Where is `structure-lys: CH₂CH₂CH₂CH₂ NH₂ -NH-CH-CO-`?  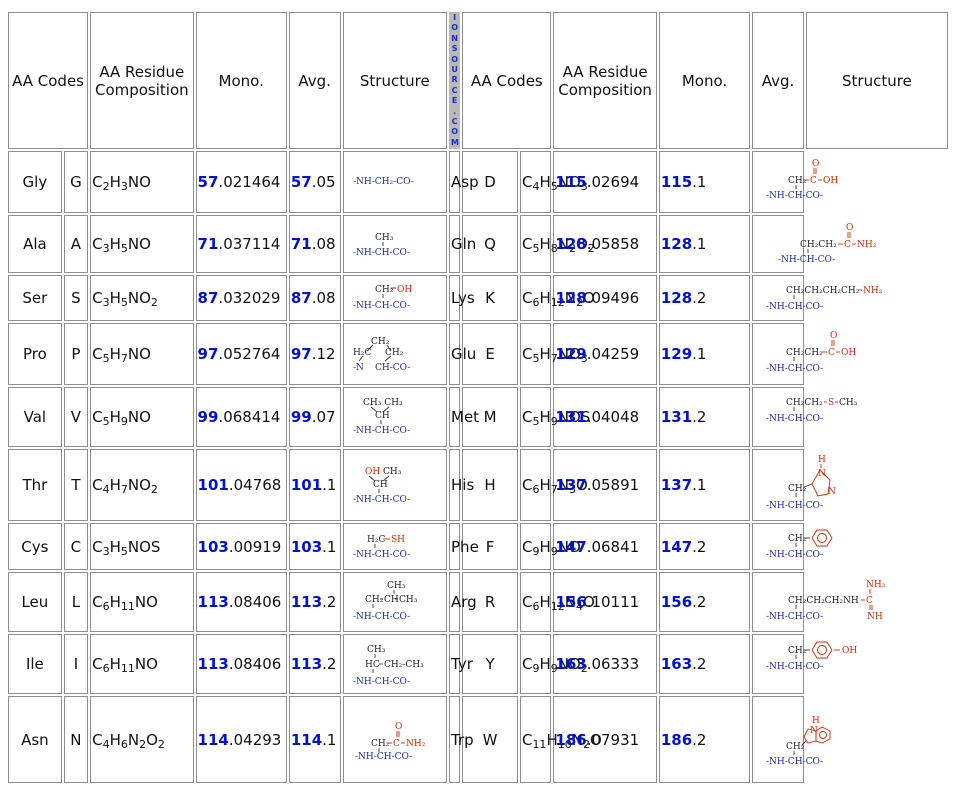 structure-lys: CH₂CH₂CH₂CH₂ NH₂ -NH-CH-CO- is located at coordinates (824, 299).